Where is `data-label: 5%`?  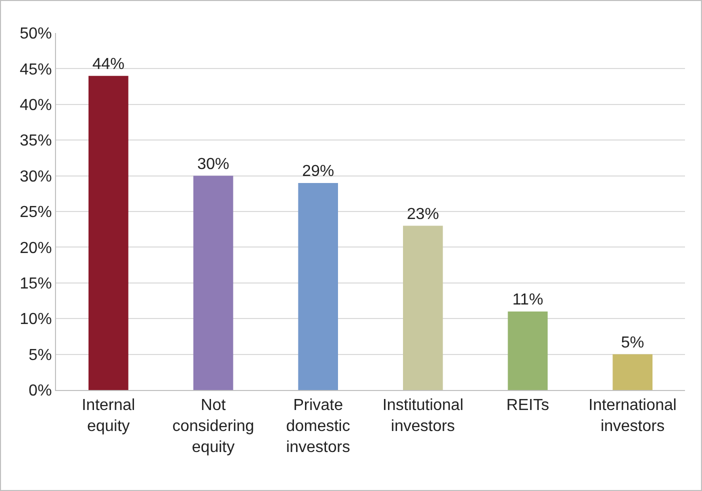 data-label: 5% is located at coordinates (632, 343).